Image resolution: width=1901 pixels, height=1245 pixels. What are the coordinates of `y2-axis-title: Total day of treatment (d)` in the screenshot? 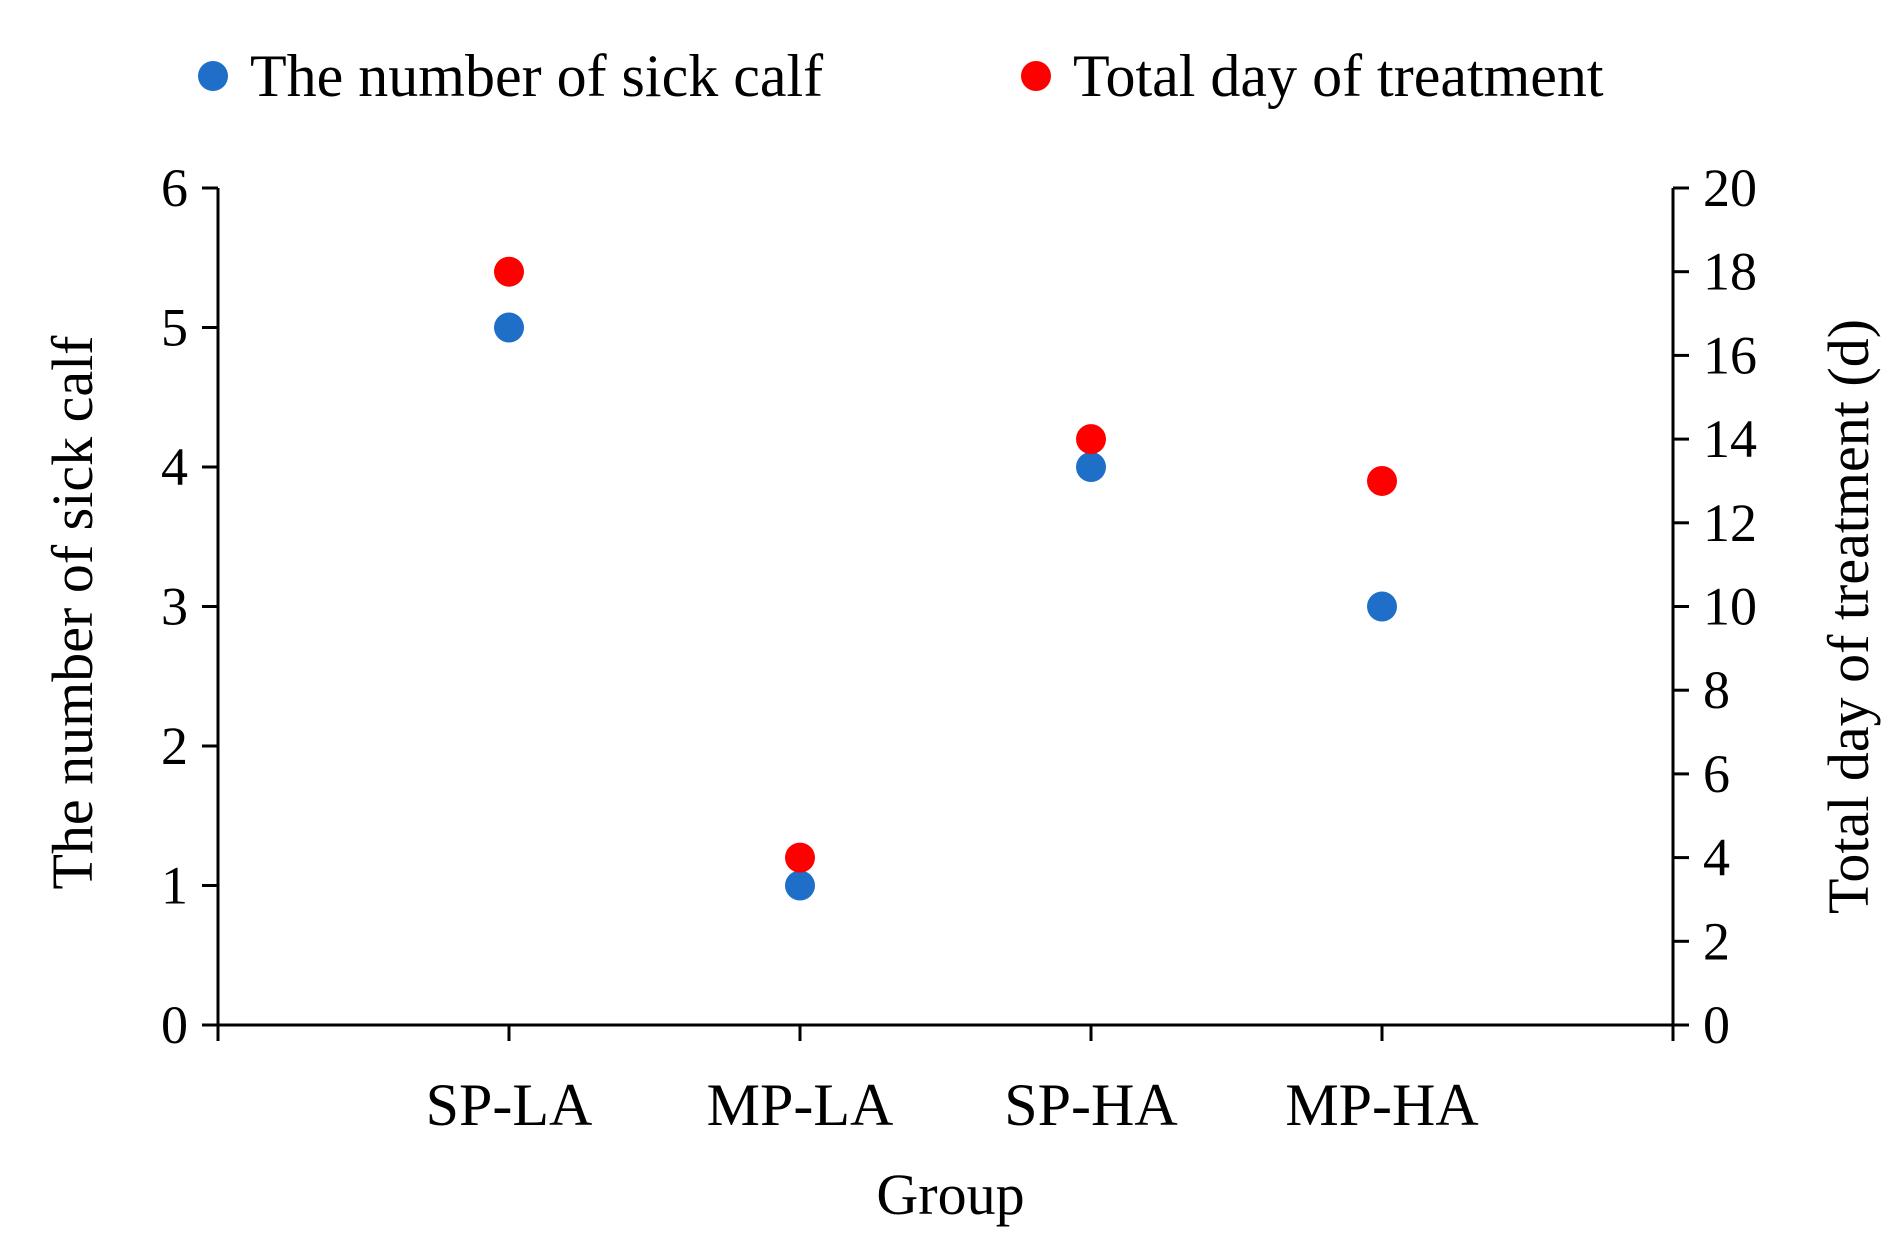 It's located at (1848, 616).